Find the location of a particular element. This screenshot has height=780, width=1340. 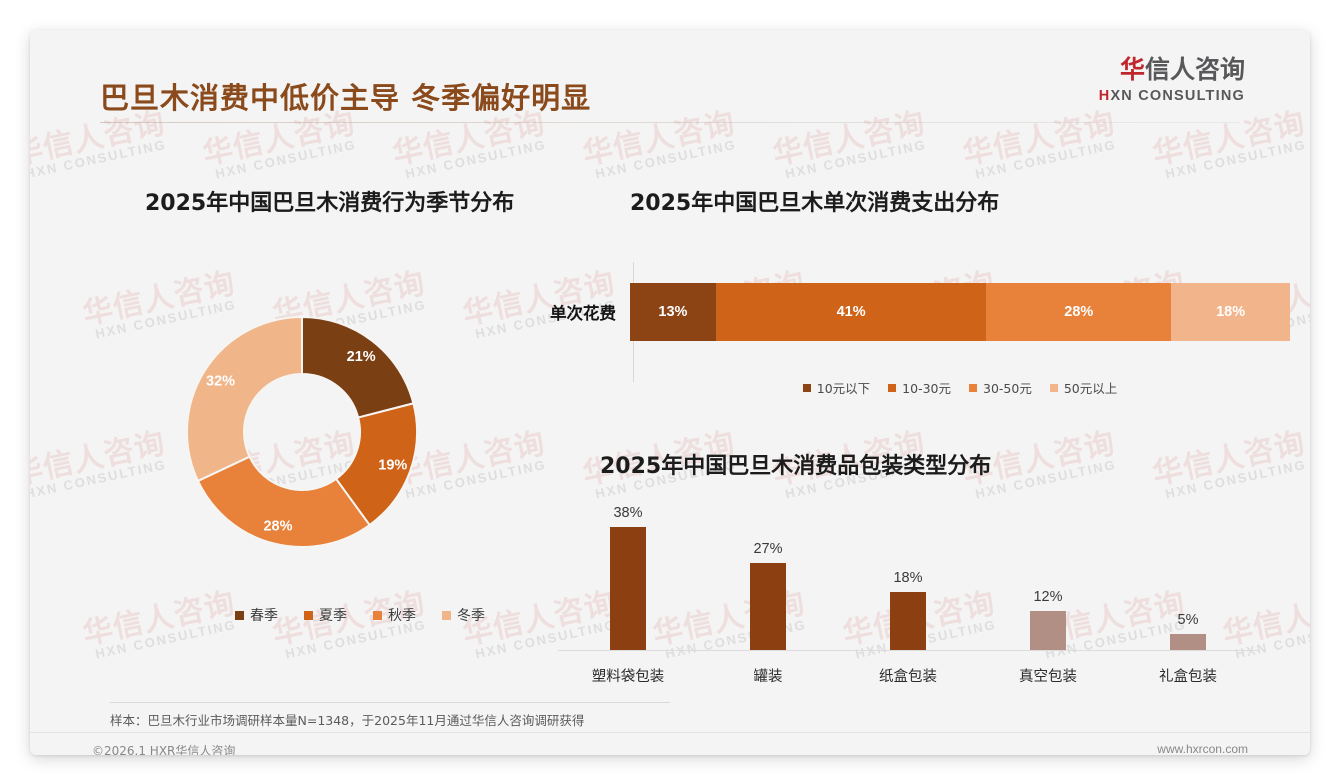

donut-chart: 21% 19% 28% 32% is located at coordinates (302, 431).